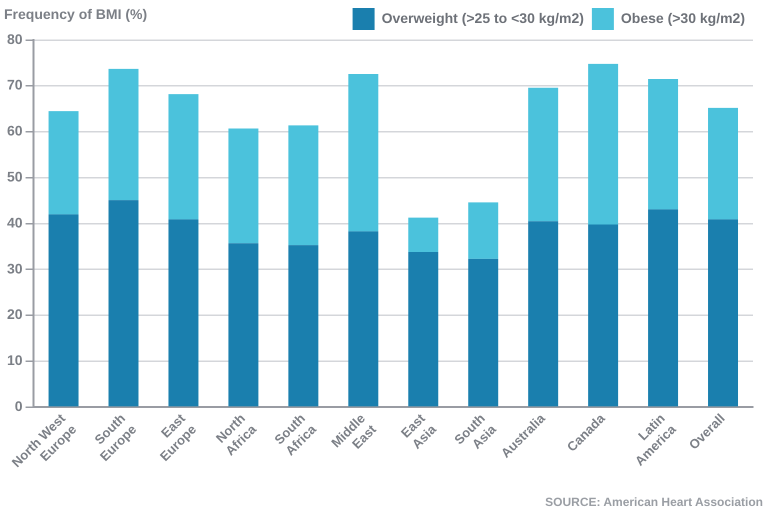  What do you see at coordinates (14, 314) in the screenshot?
I see `y-tick-label: 20` at bounding box center [14, 314].